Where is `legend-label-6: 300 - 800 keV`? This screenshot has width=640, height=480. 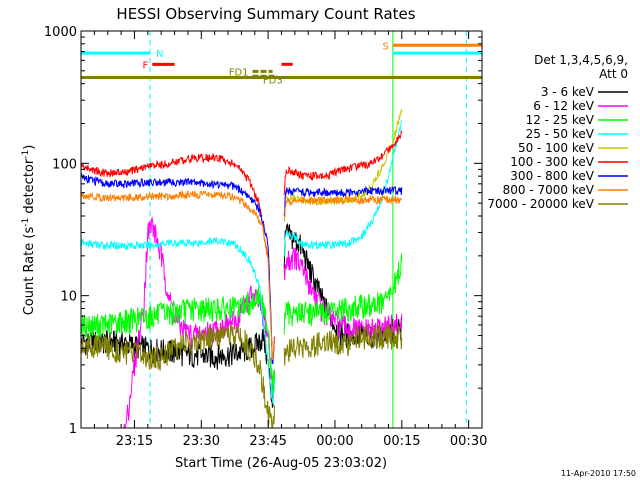 legend-label-6: 300 - 800 keV is located at coordinates (552, 176).